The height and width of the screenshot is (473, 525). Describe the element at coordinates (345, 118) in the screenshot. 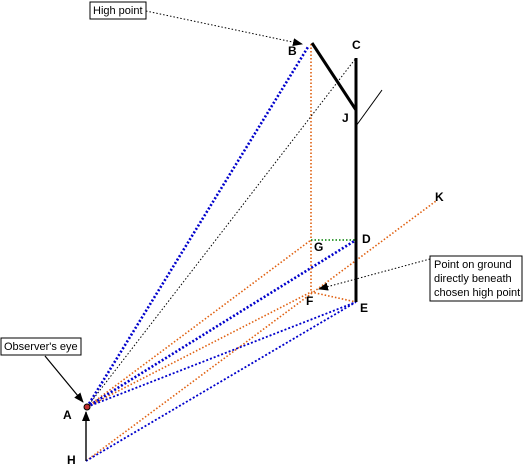

I see `label-J: J` at that location.